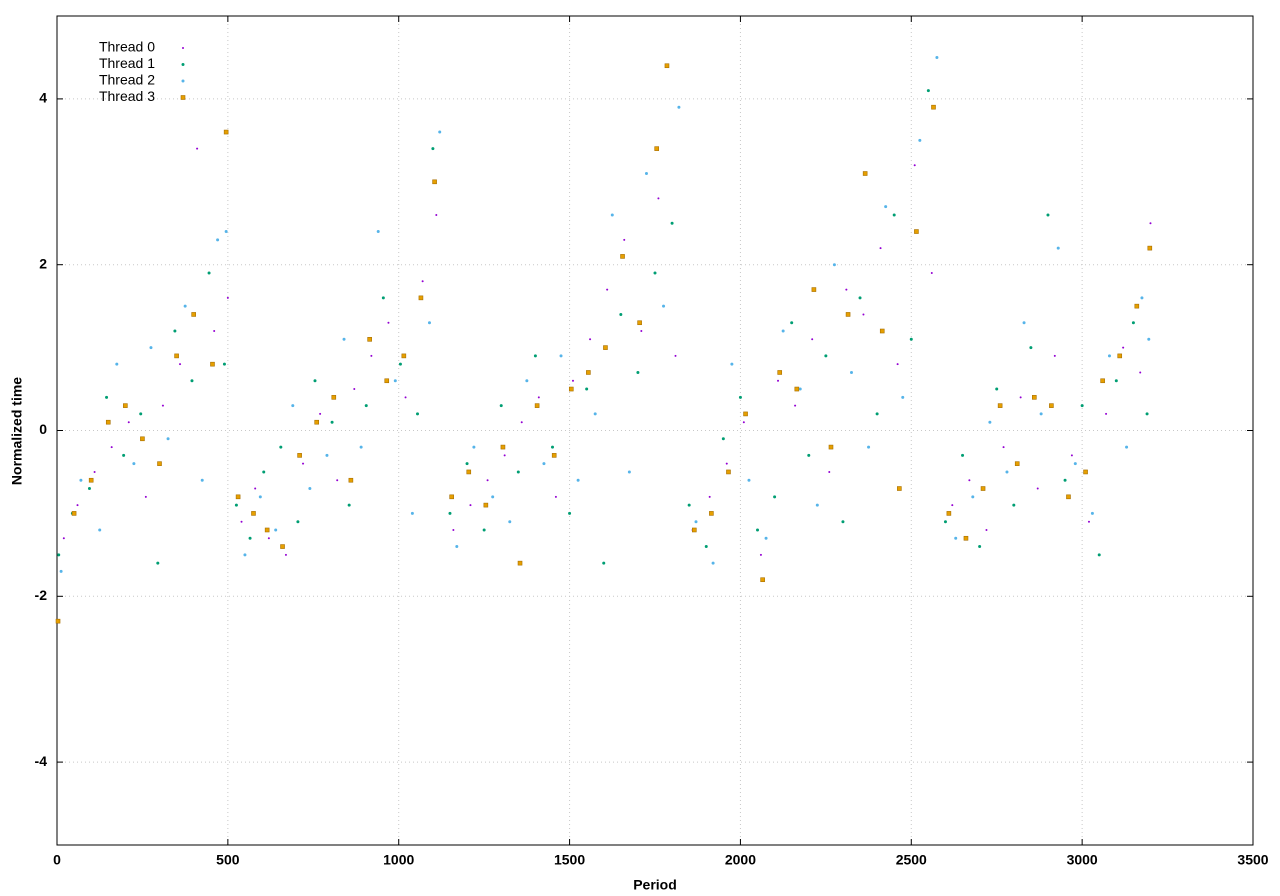  Describe the element at coordinates (127, 47) in the screenshot. I see `legend-label: Thread 0` at that location.